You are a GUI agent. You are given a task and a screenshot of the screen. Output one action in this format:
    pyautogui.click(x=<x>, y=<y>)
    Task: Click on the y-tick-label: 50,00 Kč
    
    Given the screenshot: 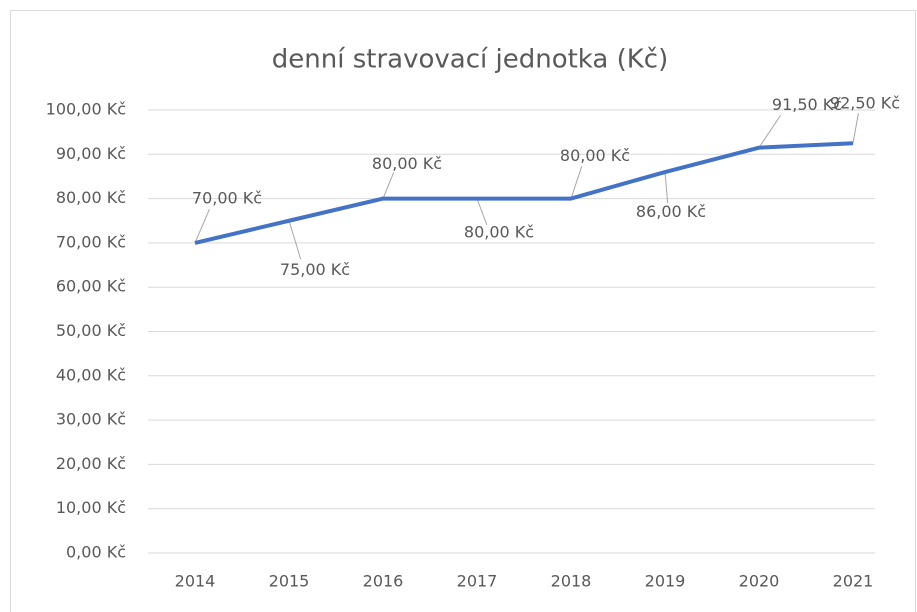 What is the action you would take?
    pyautogui.click(x=91, y=330)
    